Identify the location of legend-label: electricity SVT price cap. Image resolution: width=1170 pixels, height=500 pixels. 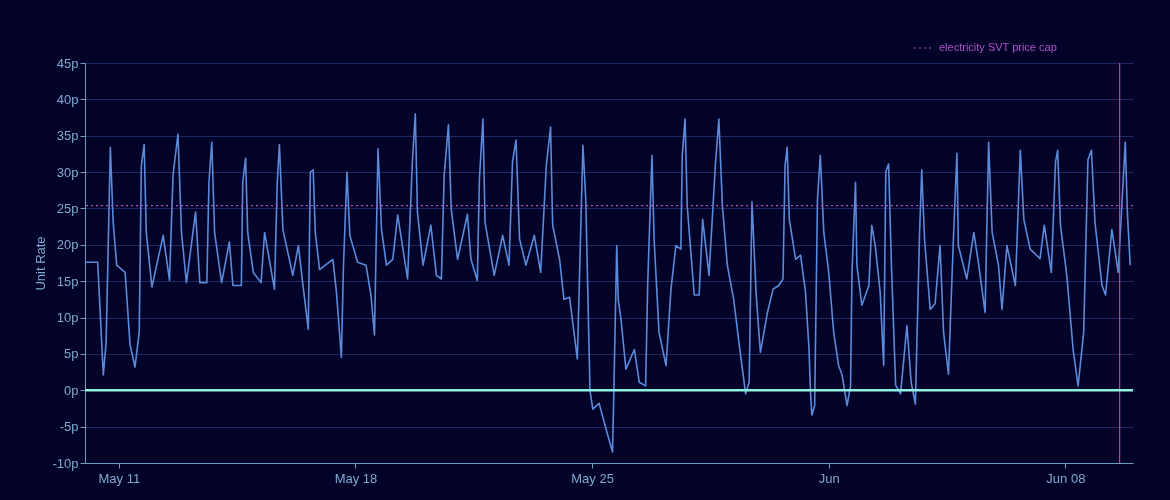
(998, 47).